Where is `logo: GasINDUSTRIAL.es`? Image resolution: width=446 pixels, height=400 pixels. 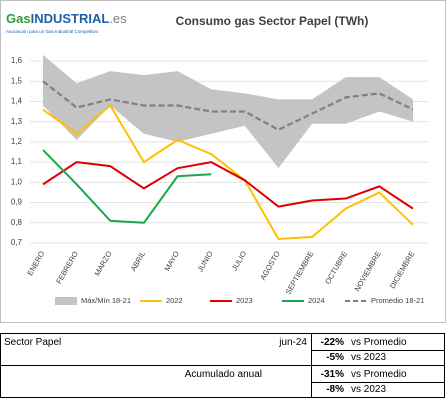 logo: GasINDUSTRIAL.es is located at coordinates (66, 18).